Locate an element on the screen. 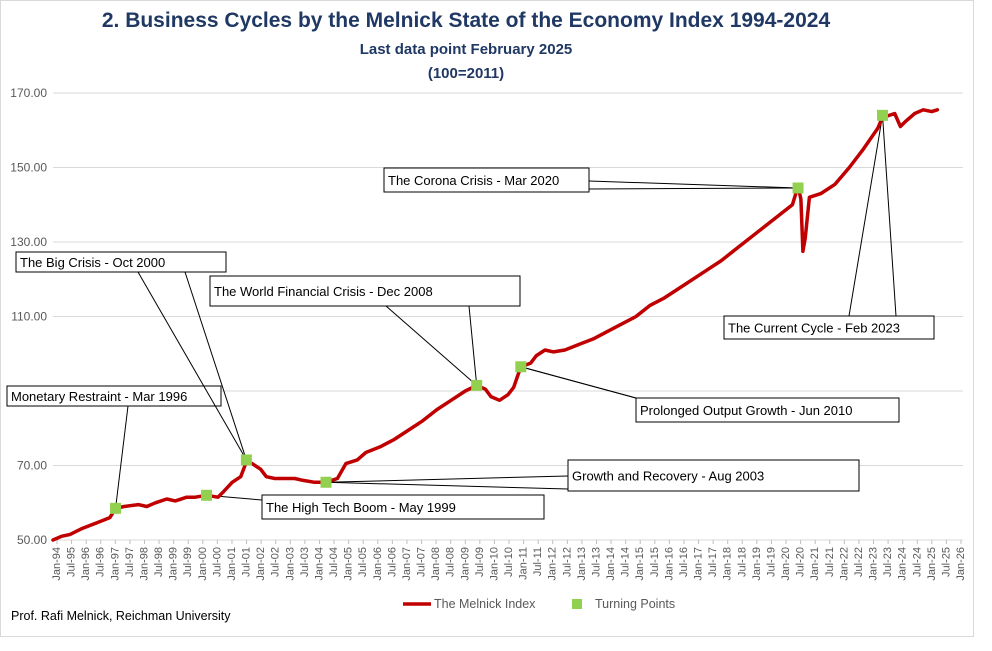  x-tick-label: Jul-95 is located at coordinates (72, 562).